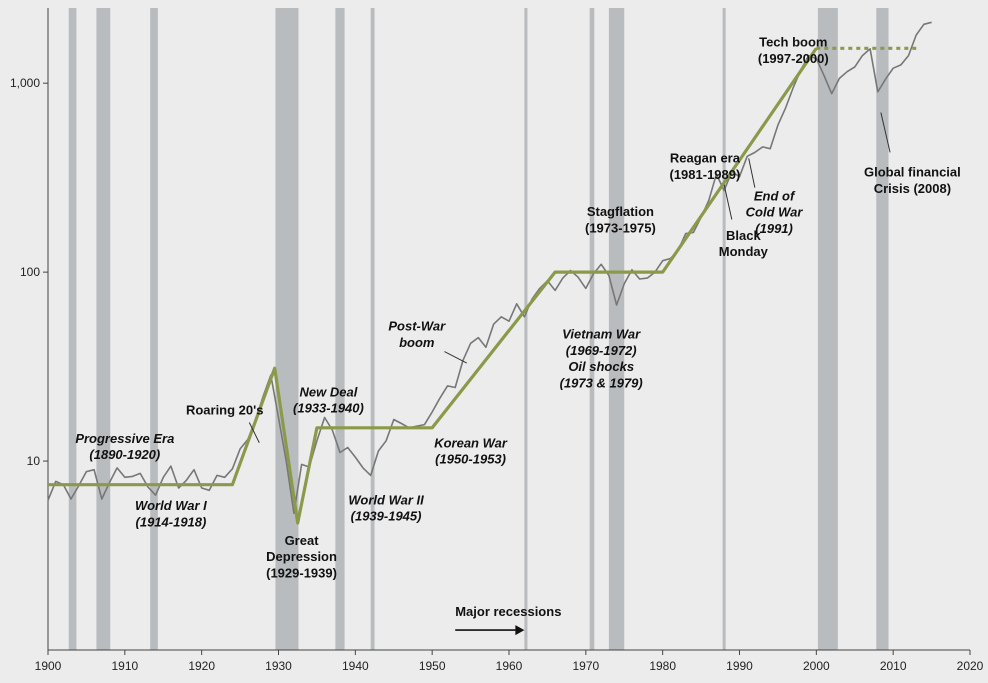  I want to click on annotation-line: boom, so click(417, 342).